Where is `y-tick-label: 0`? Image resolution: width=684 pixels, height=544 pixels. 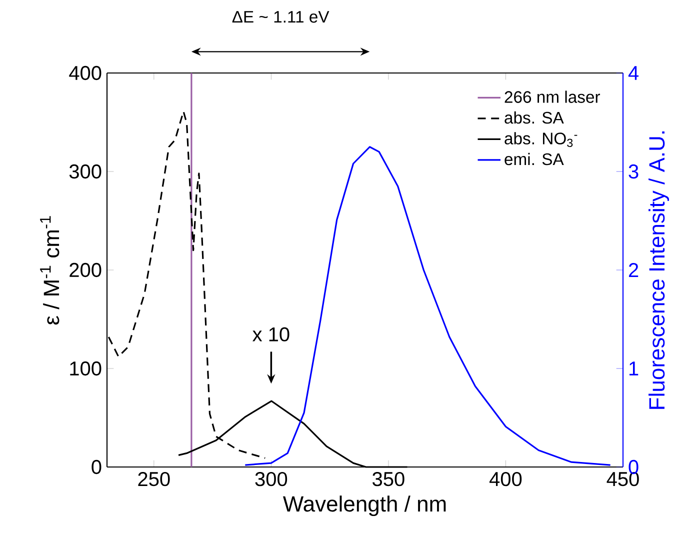
y-tick-label: 0 is located at coordinates (97, 467).